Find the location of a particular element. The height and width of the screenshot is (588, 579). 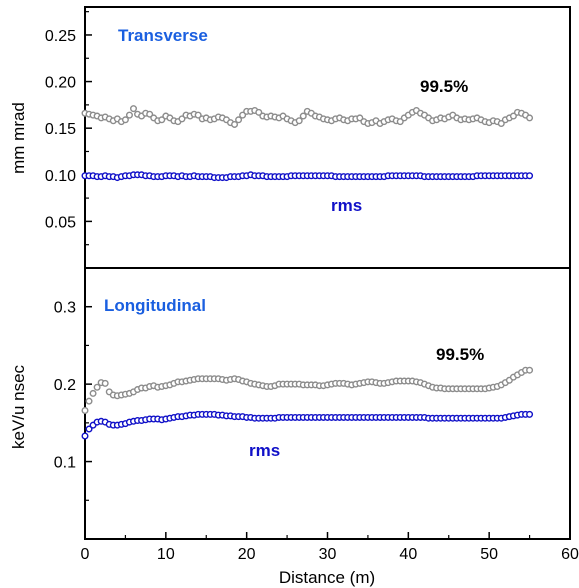

longitudinal-x-tick-label: 0 is located at coordinates (85, 554).